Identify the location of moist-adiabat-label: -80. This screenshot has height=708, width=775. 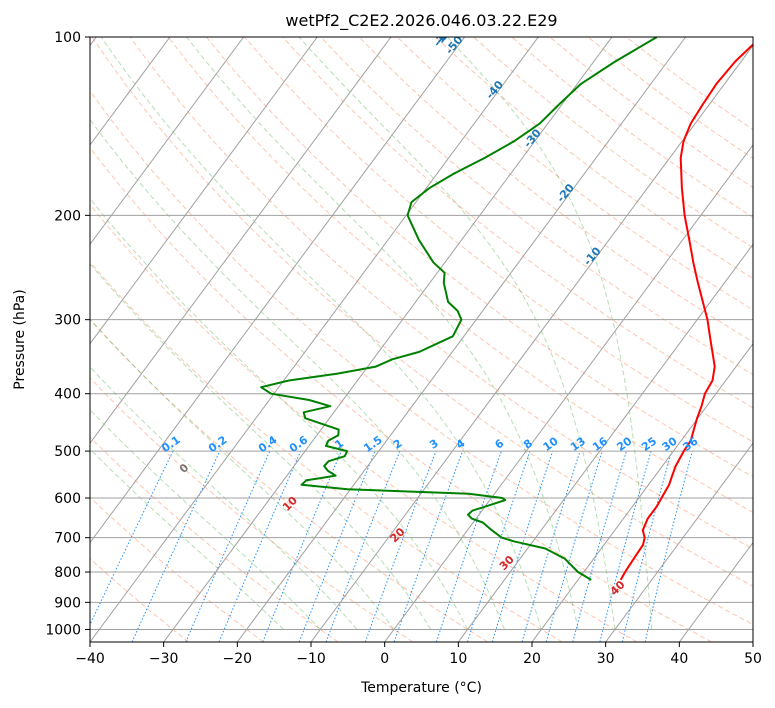
(444, 35).